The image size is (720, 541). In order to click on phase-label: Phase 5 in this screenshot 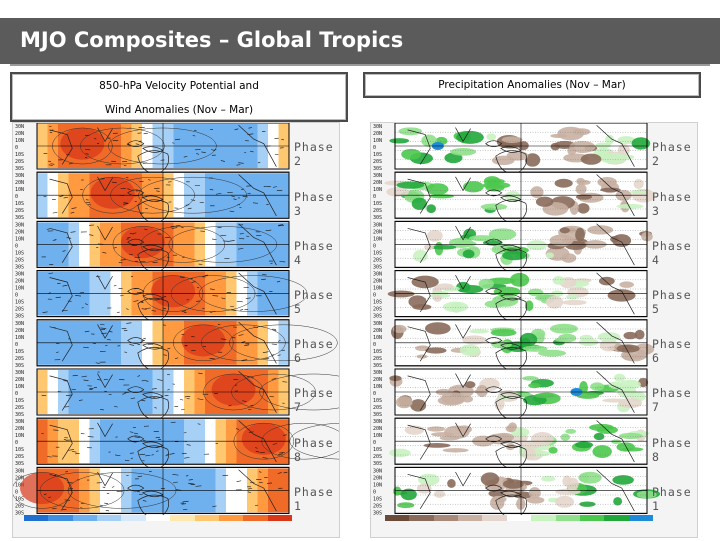, I will do `click(674, 302)`.